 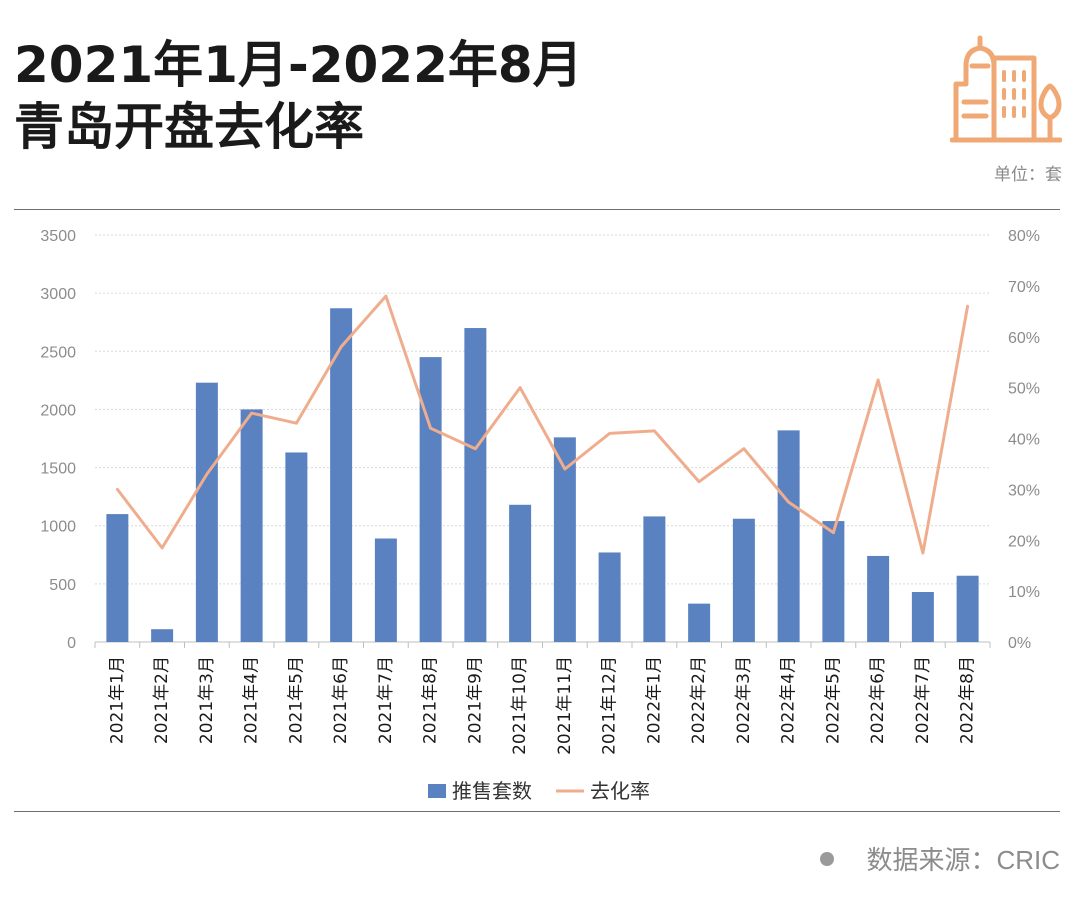 I want to click on y-left-tick-label: 2000, so click(x=58, y=410).